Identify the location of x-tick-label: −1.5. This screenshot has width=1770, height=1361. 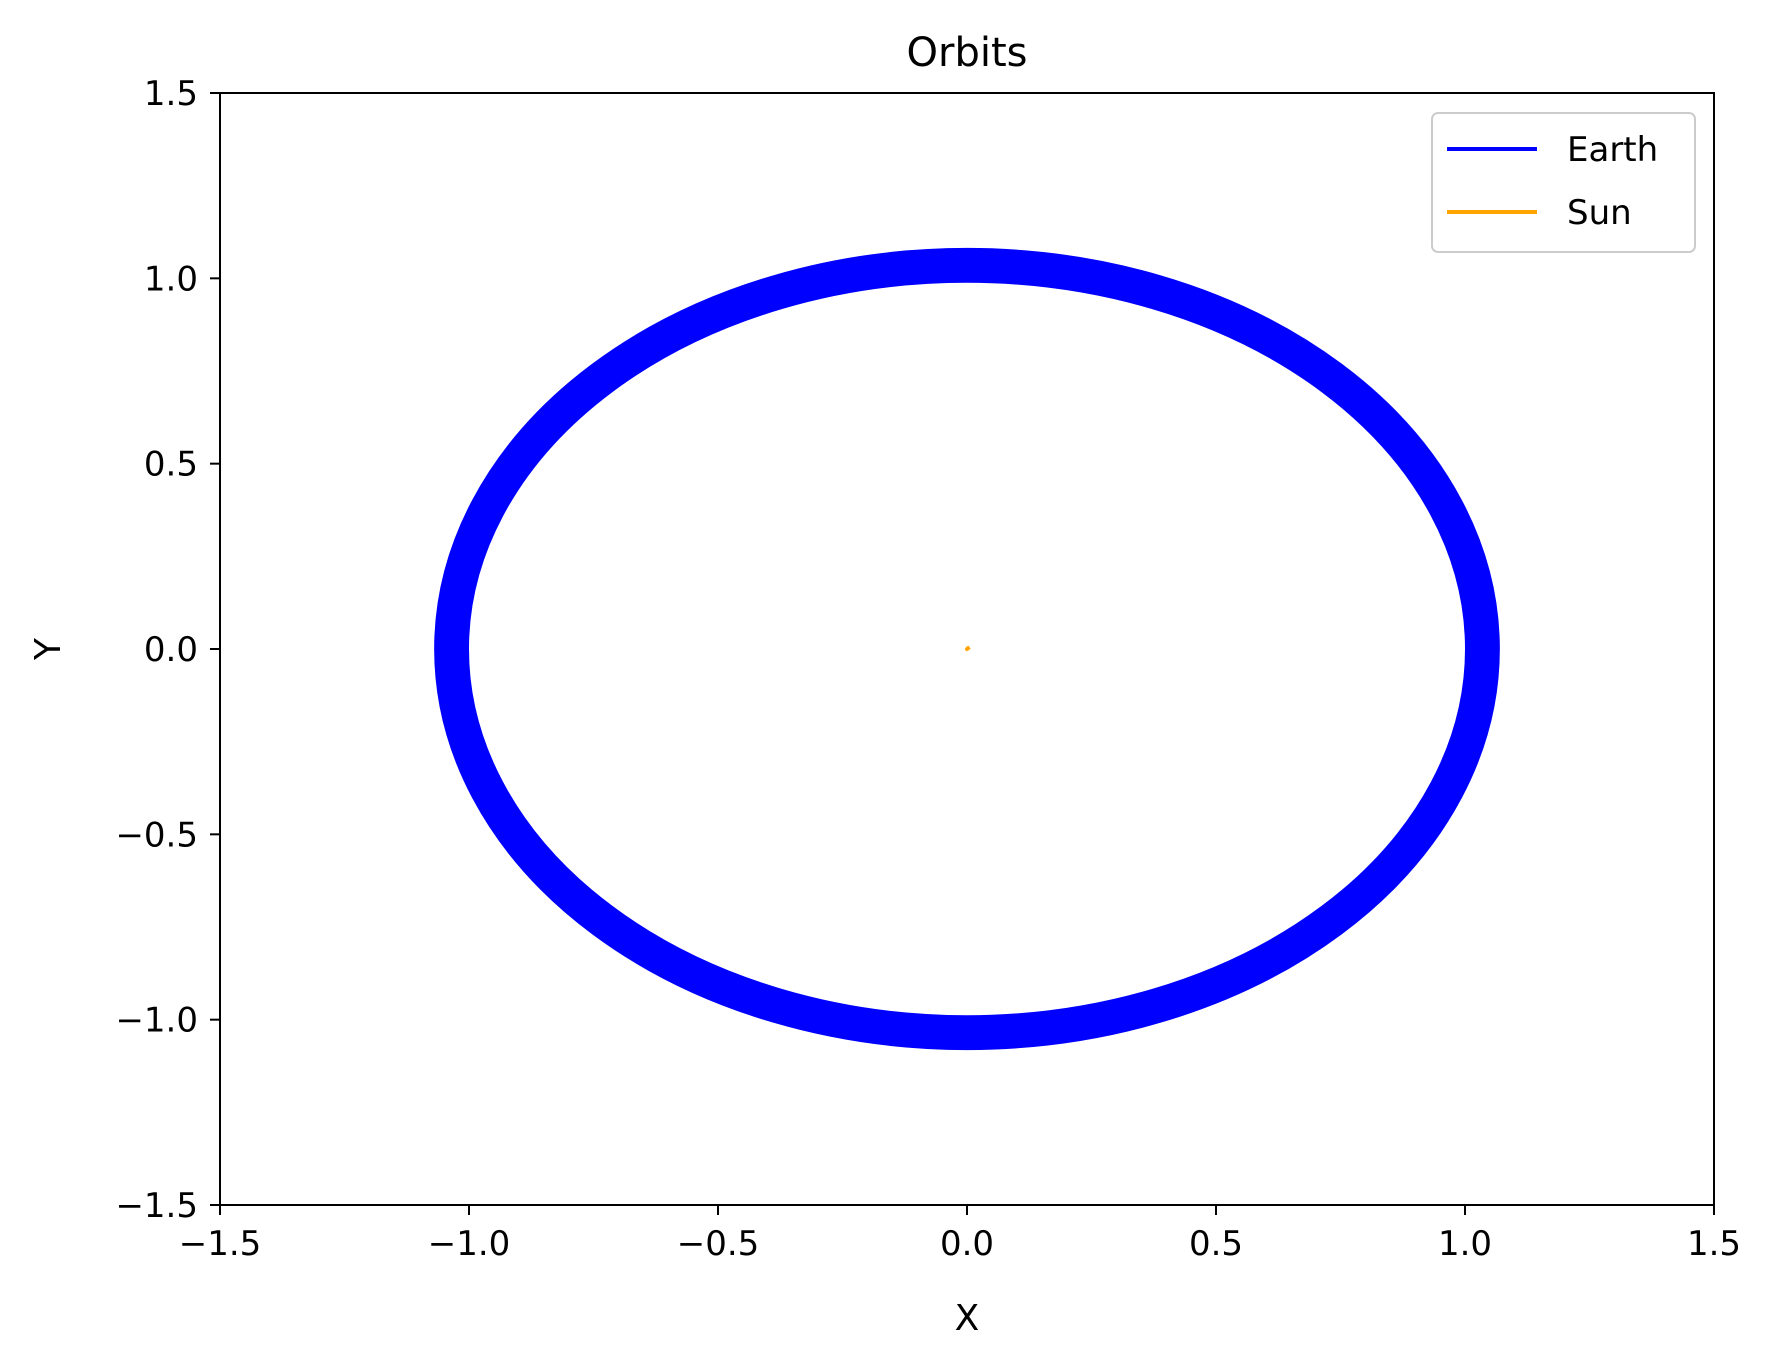
(220, 1244).